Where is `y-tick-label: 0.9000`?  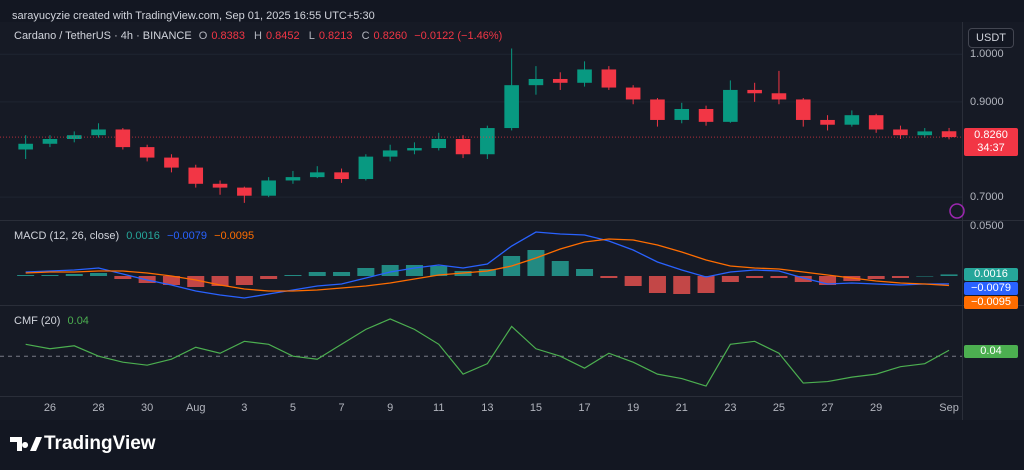
y-tick-label: 0.9000 is located at coordinates (987, 102).